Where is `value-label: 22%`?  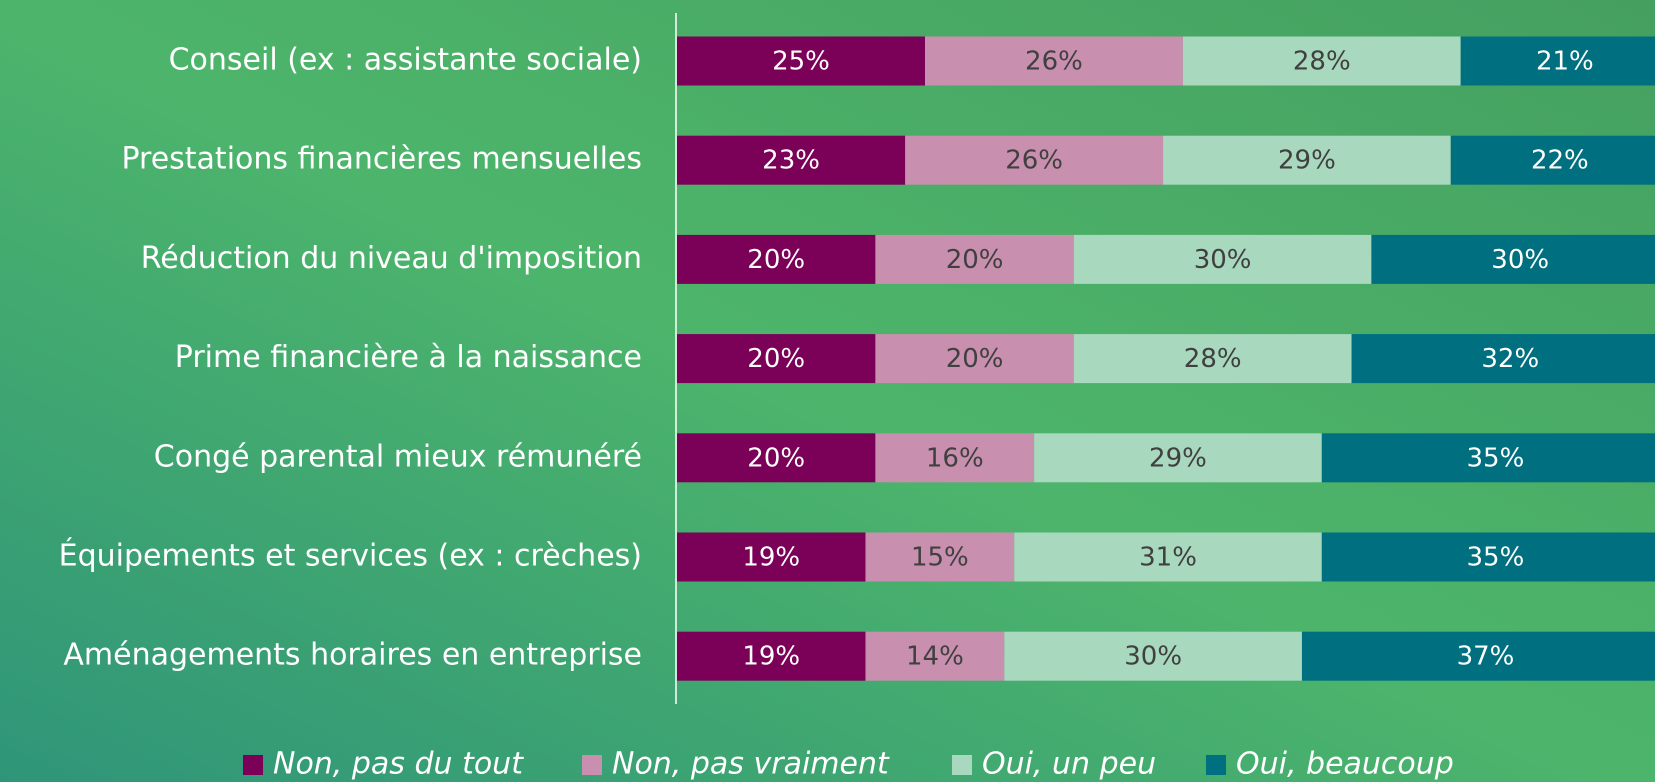 value-label: 22% is located at coordinates (1560, 161).